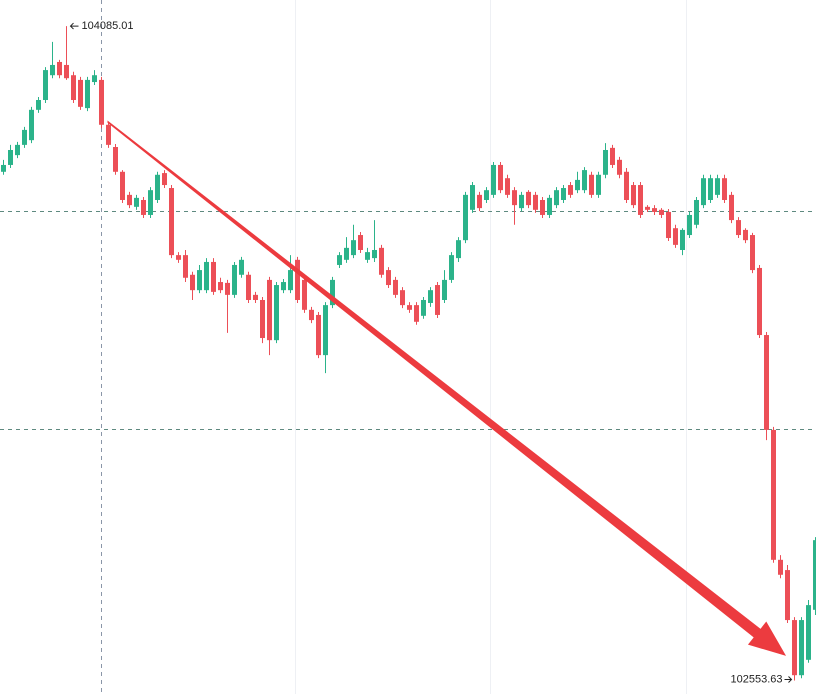 The width and height of the screenshot is (816, 694). Describe the element at coordinates (108, 26) in the screenshot. I see `high-label: 104085.01` at that location.